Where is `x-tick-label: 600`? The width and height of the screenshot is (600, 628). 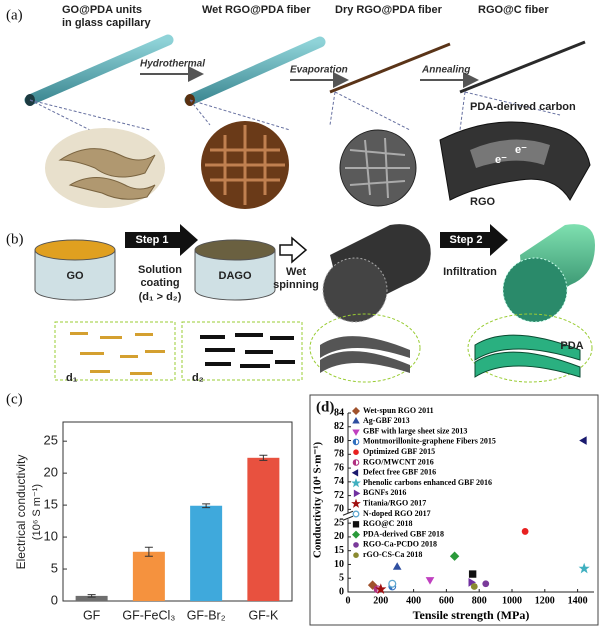
x-tick-label: 600 is located at coordinates (446, 600).